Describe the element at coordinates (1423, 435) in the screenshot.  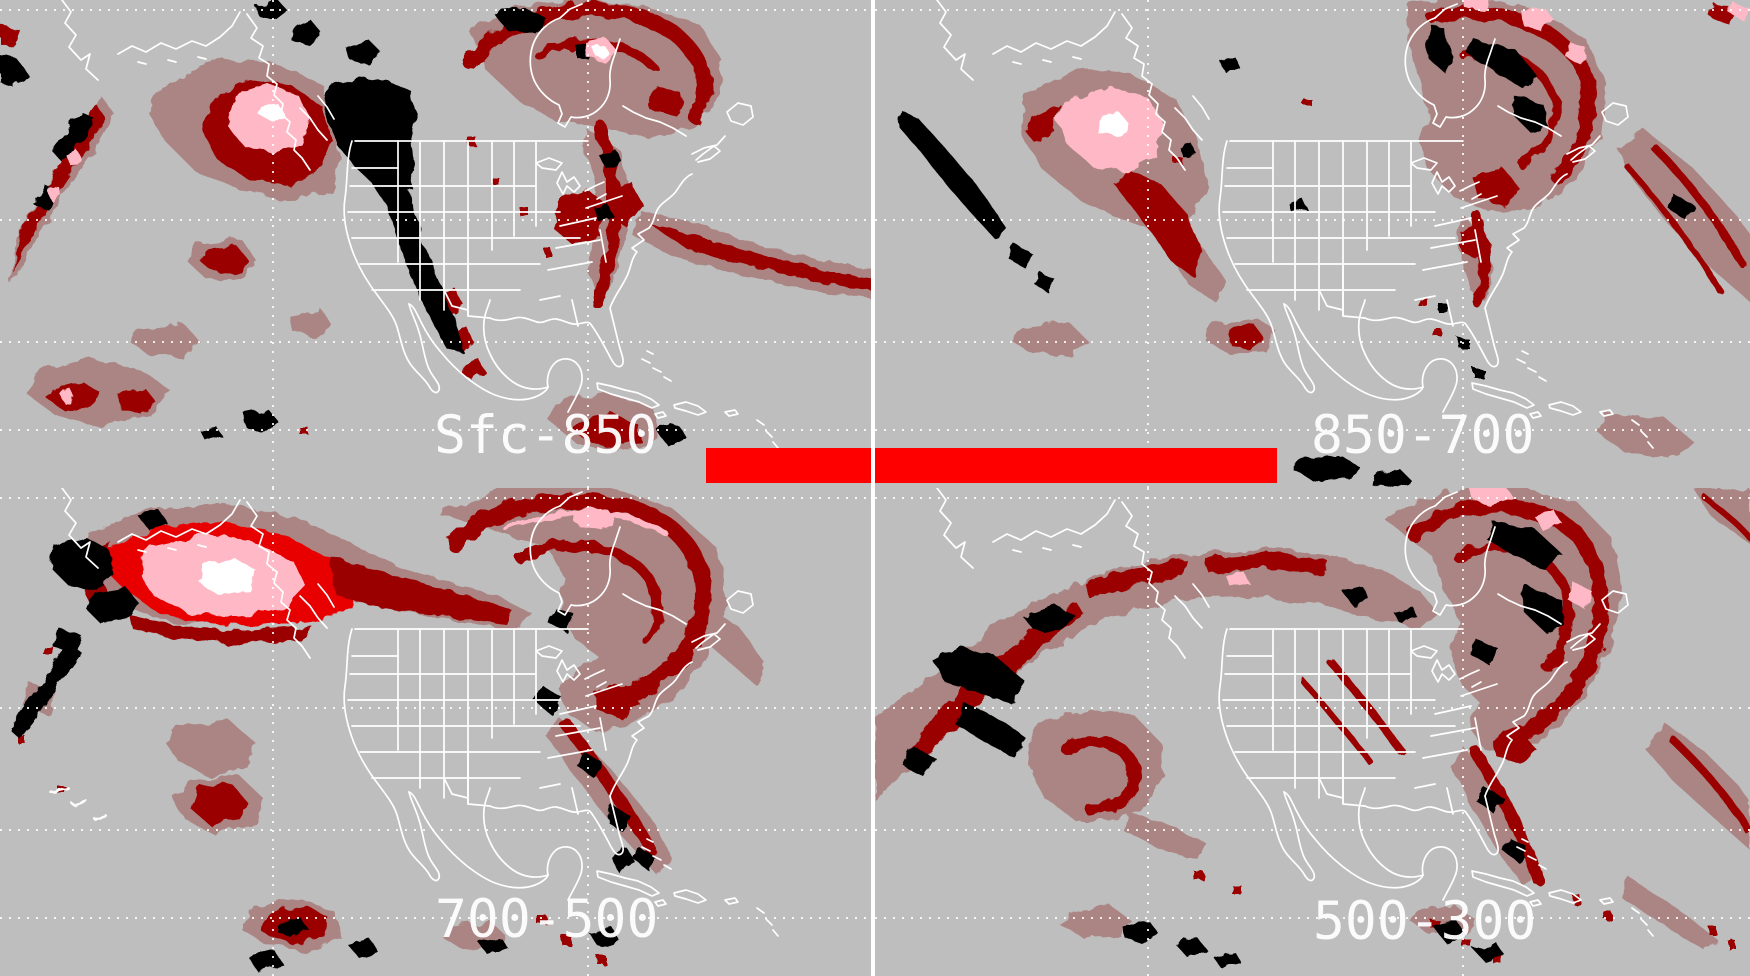
I see `panel-label-850-700: 850-700` at that location.